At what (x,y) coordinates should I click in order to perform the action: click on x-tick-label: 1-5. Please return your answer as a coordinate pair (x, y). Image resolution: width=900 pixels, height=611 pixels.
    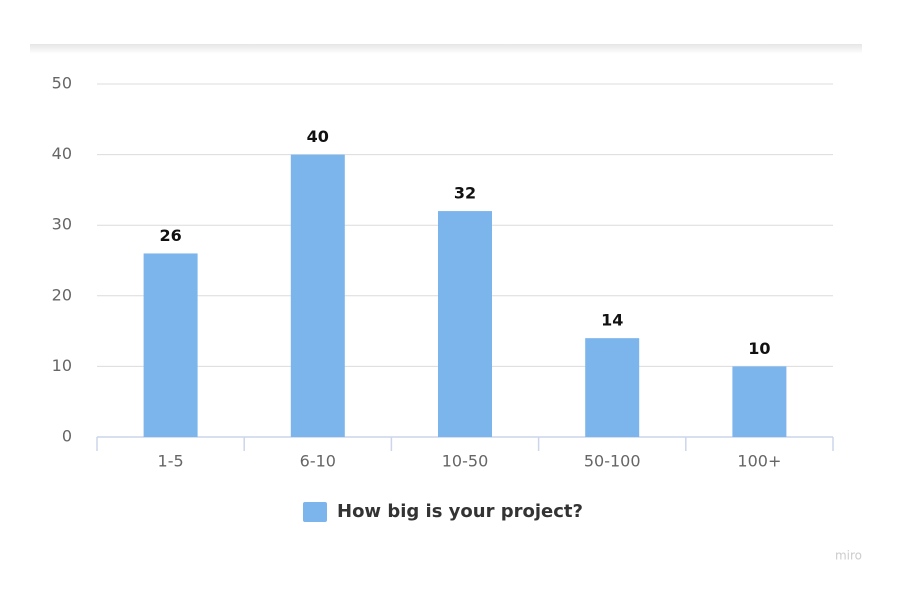
    Looking at the image, I should click on (171, 461).